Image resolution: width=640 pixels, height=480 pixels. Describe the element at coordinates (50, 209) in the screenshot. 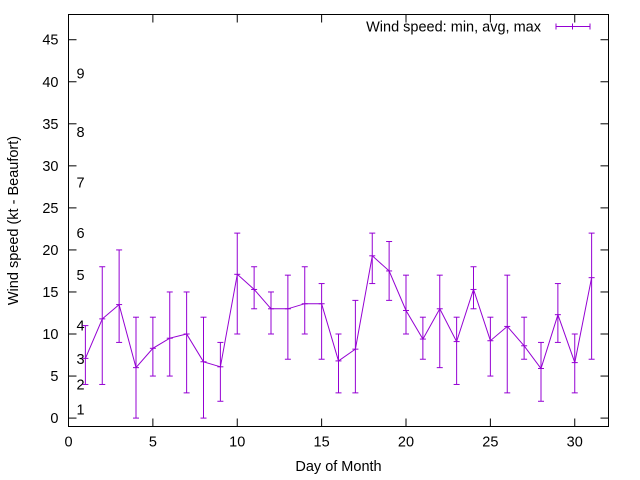

I see `y-tick-label: 25` at that location.